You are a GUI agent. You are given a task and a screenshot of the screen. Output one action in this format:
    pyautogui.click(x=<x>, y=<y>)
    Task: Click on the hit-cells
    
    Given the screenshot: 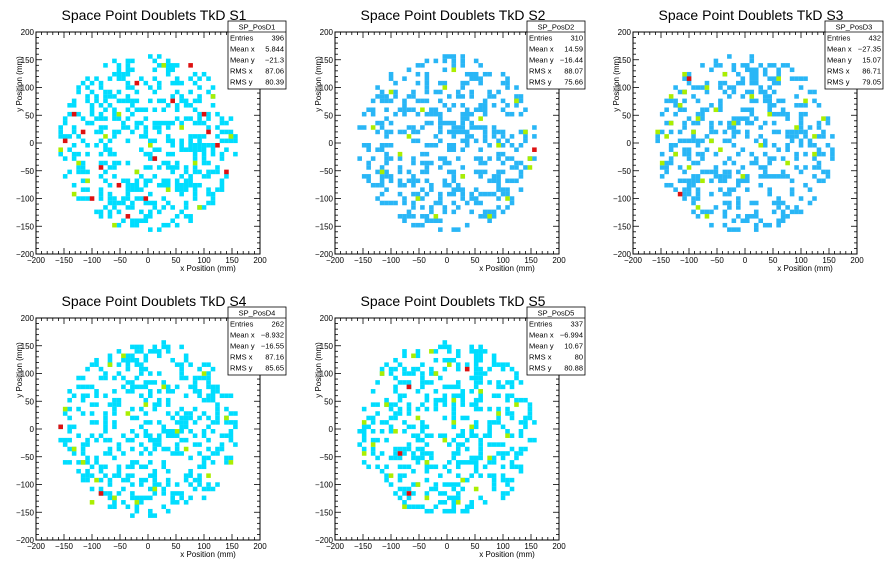 What is the action you would take?
    pyautogui.click(x=148, y=429)
    